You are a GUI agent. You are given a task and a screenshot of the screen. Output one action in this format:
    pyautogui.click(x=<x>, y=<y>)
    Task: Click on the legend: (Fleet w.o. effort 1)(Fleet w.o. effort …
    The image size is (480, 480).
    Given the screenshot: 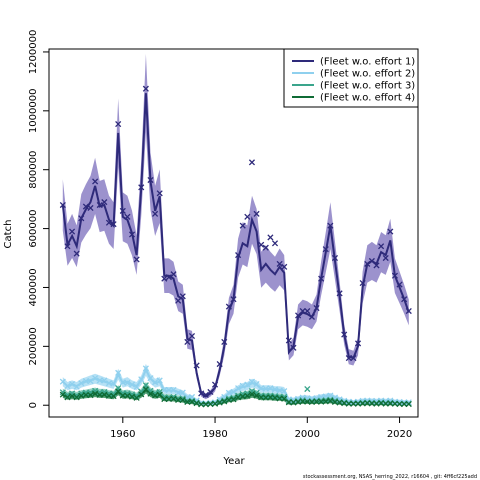 What is the action you would take?
    pyautogui.click(x=351, y=78)
    